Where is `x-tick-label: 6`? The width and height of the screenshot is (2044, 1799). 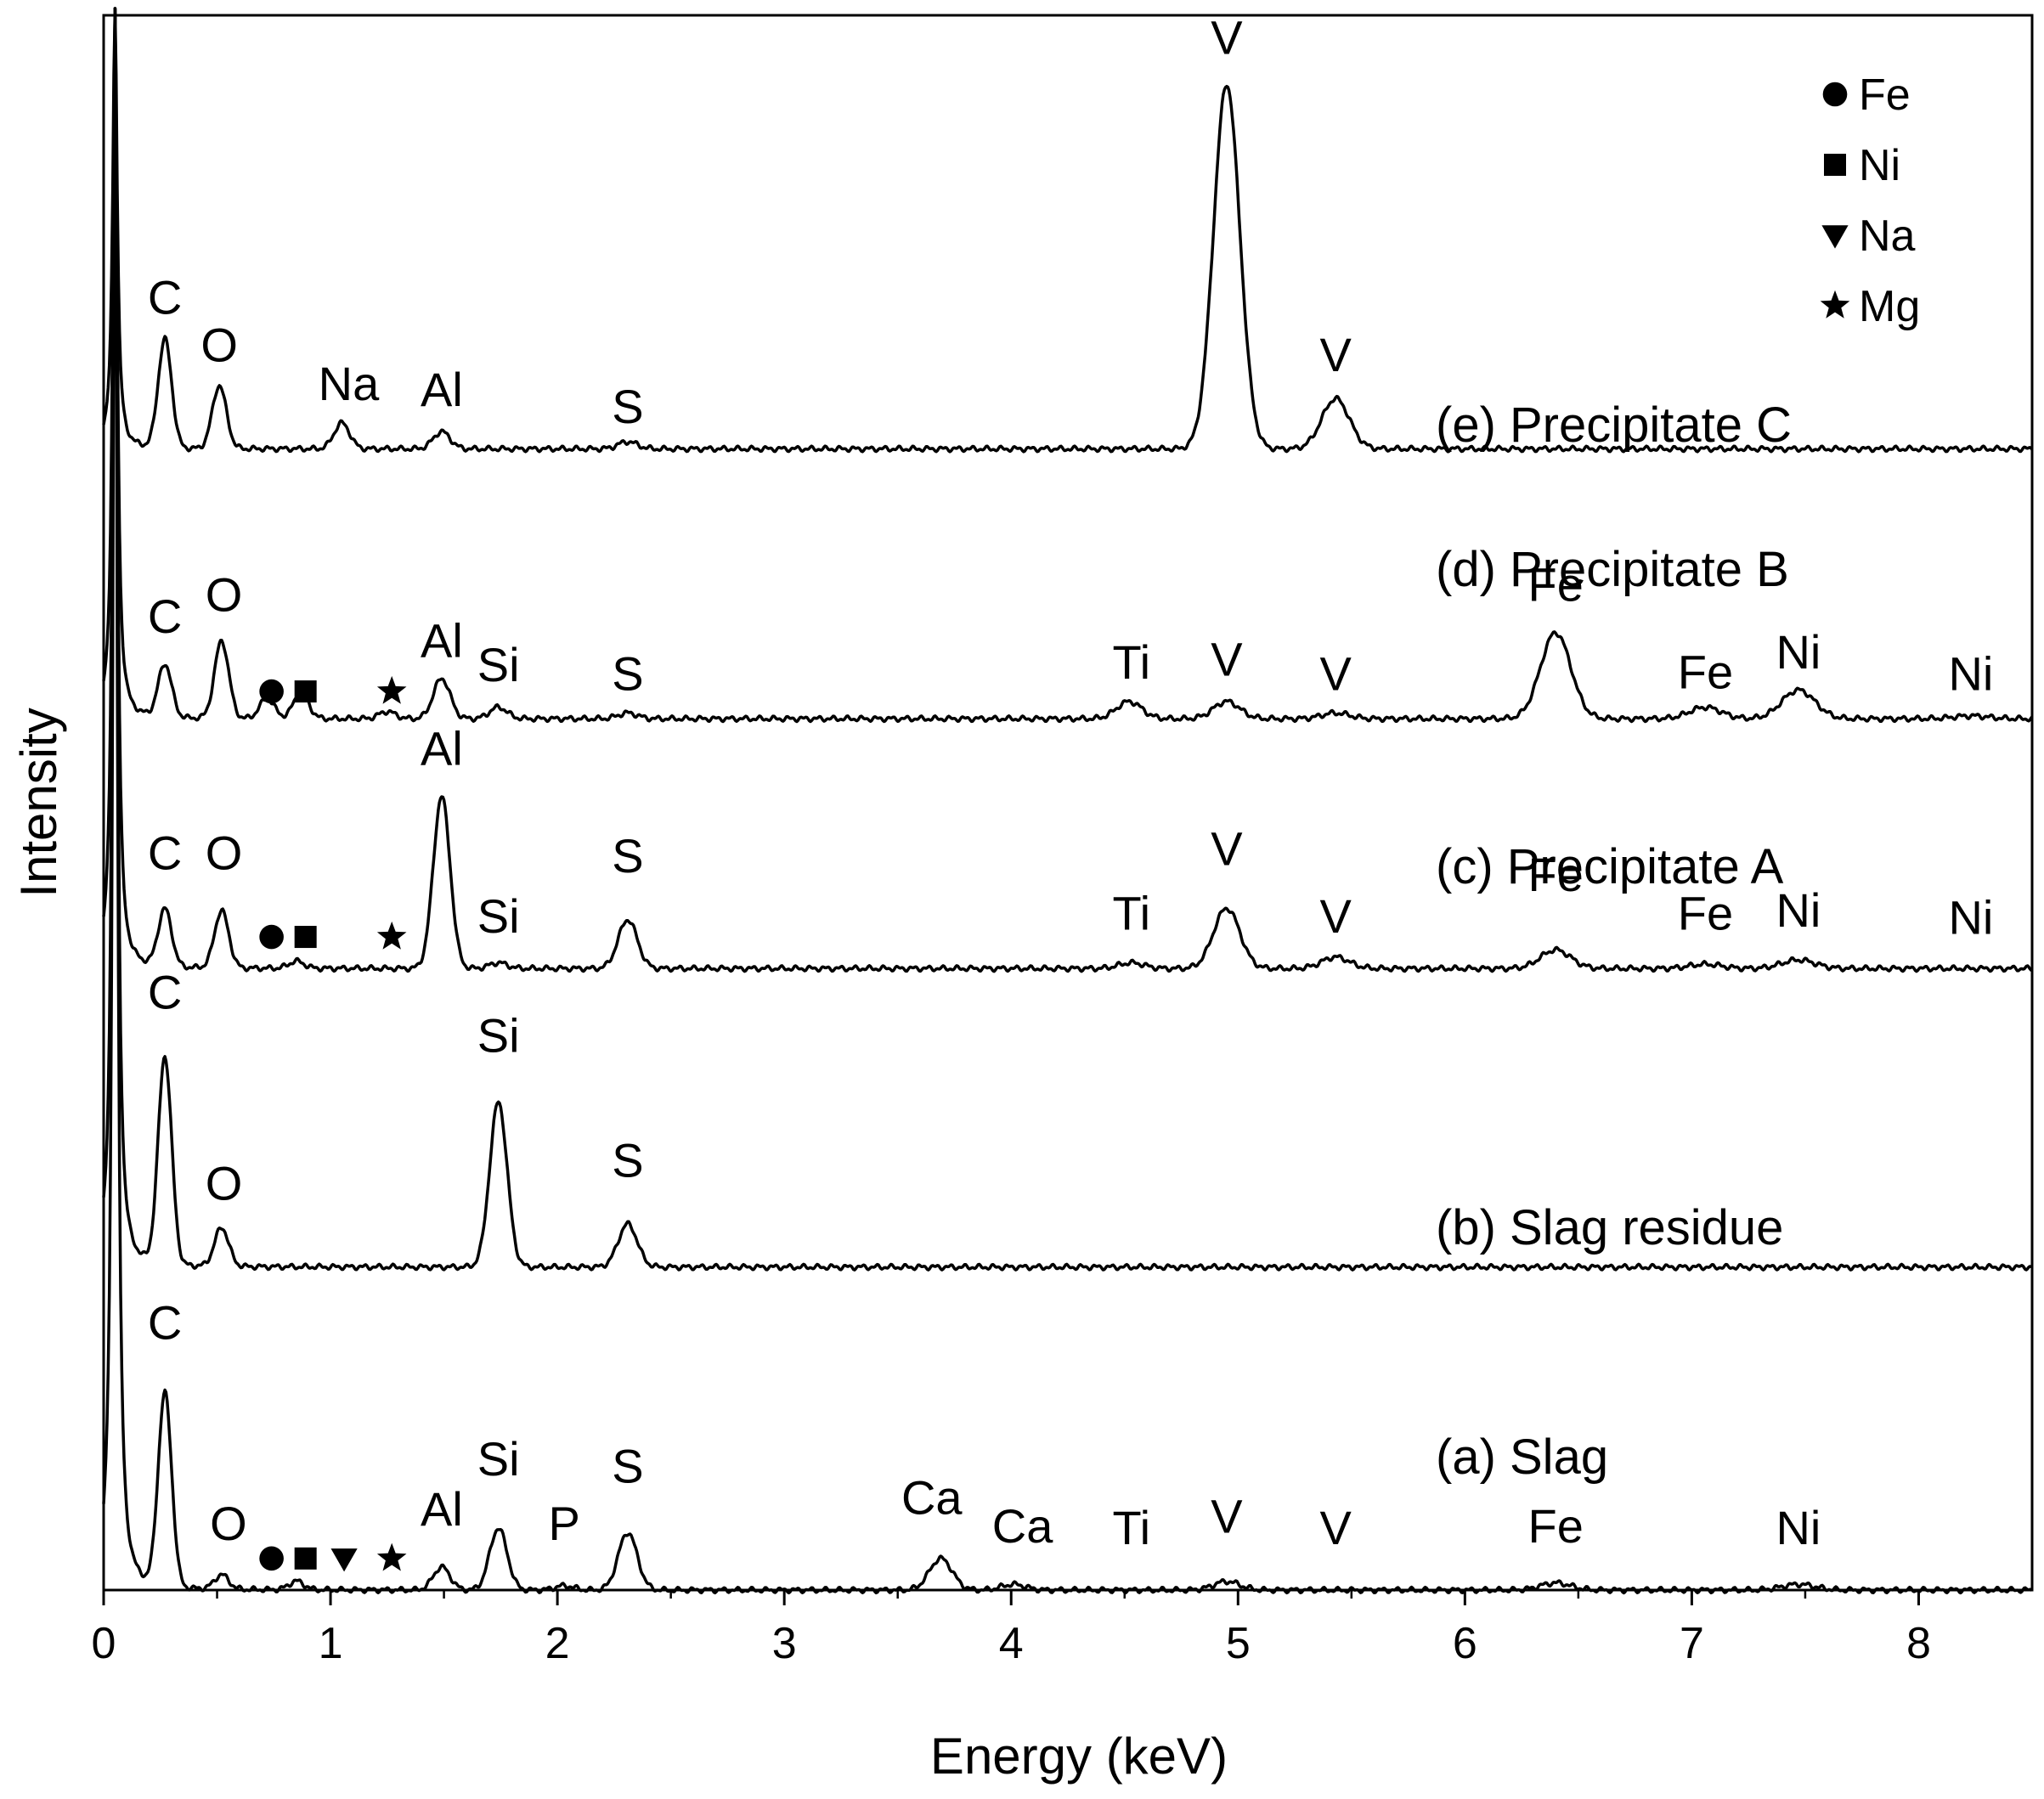
x-tick-label: 6 is located at coordinates (1465, 1644).